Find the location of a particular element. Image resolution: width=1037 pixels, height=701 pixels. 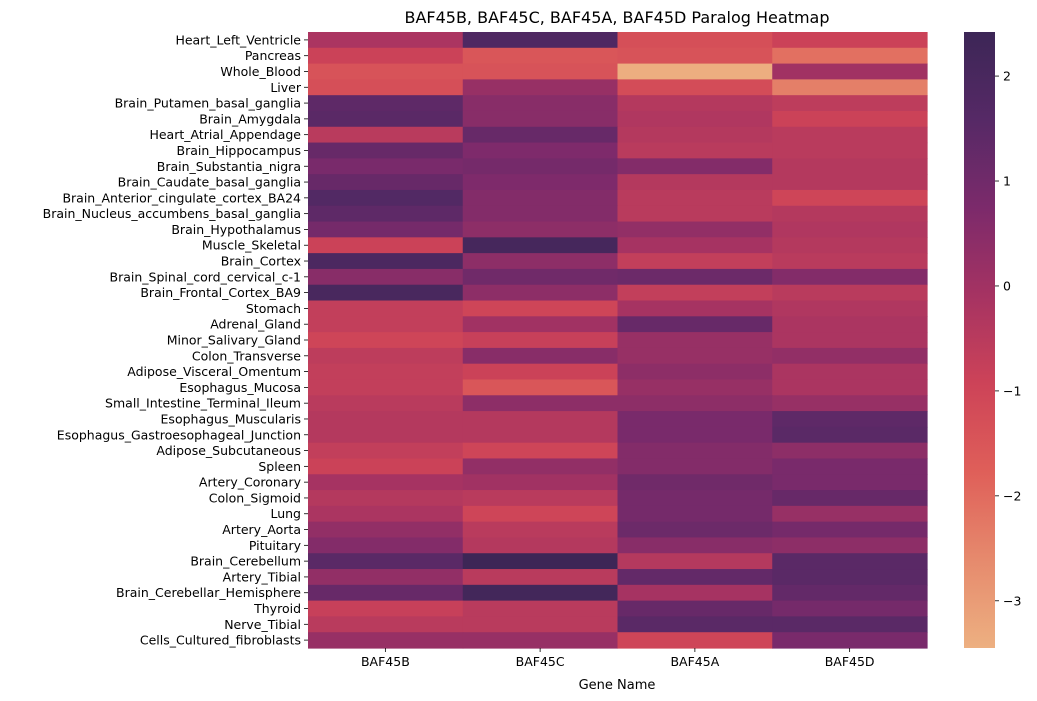

row-label: Brain_Substantia_nigra is located at coordinates (229, 166).